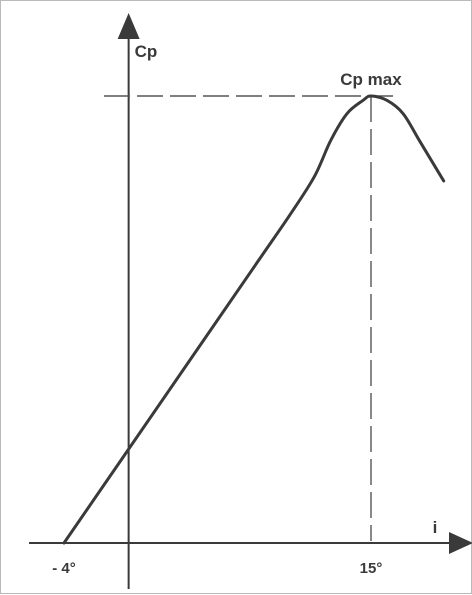 This screenshot has width=472, height=595. Describe the element at coordinates (371, 79) in the screenshot. I see `cp-max-annotation: Cp max` at that location.